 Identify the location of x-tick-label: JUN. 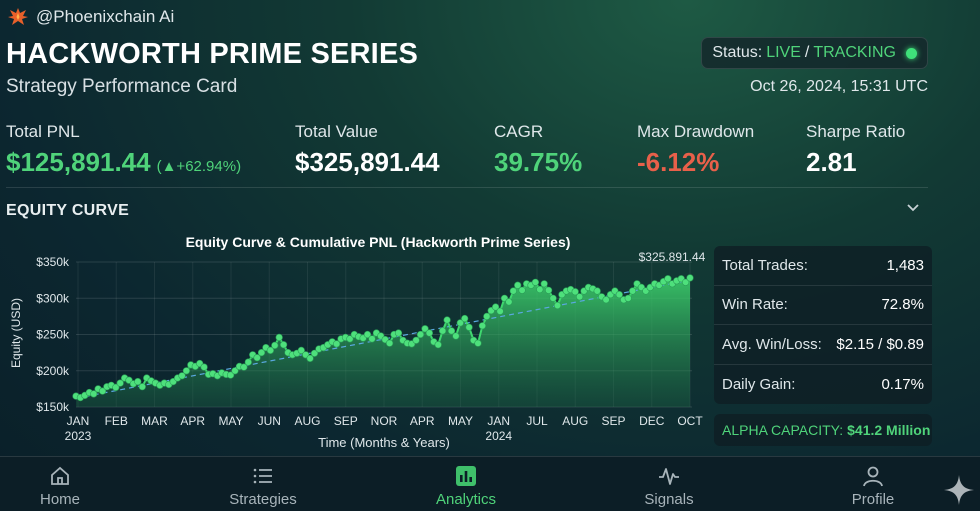
(269, 421).